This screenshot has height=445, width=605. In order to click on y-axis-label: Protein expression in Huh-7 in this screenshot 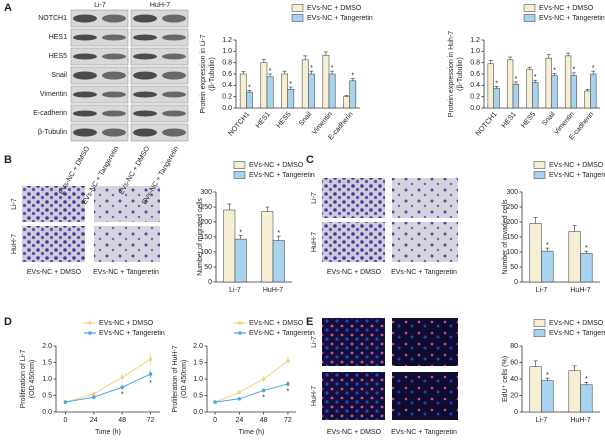, I will do `click(451, 74)`.